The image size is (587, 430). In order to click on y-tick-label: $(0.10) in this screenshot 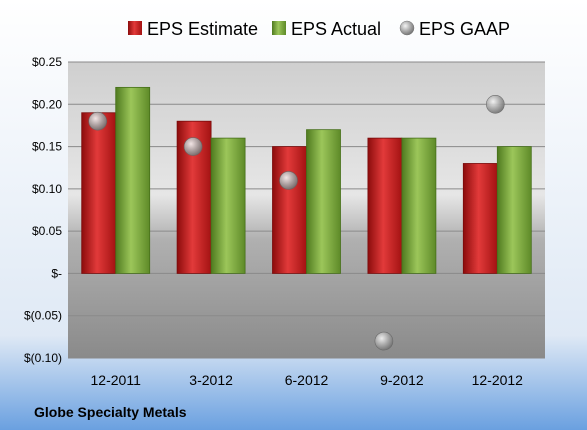, I will do `click(43, 358)`.